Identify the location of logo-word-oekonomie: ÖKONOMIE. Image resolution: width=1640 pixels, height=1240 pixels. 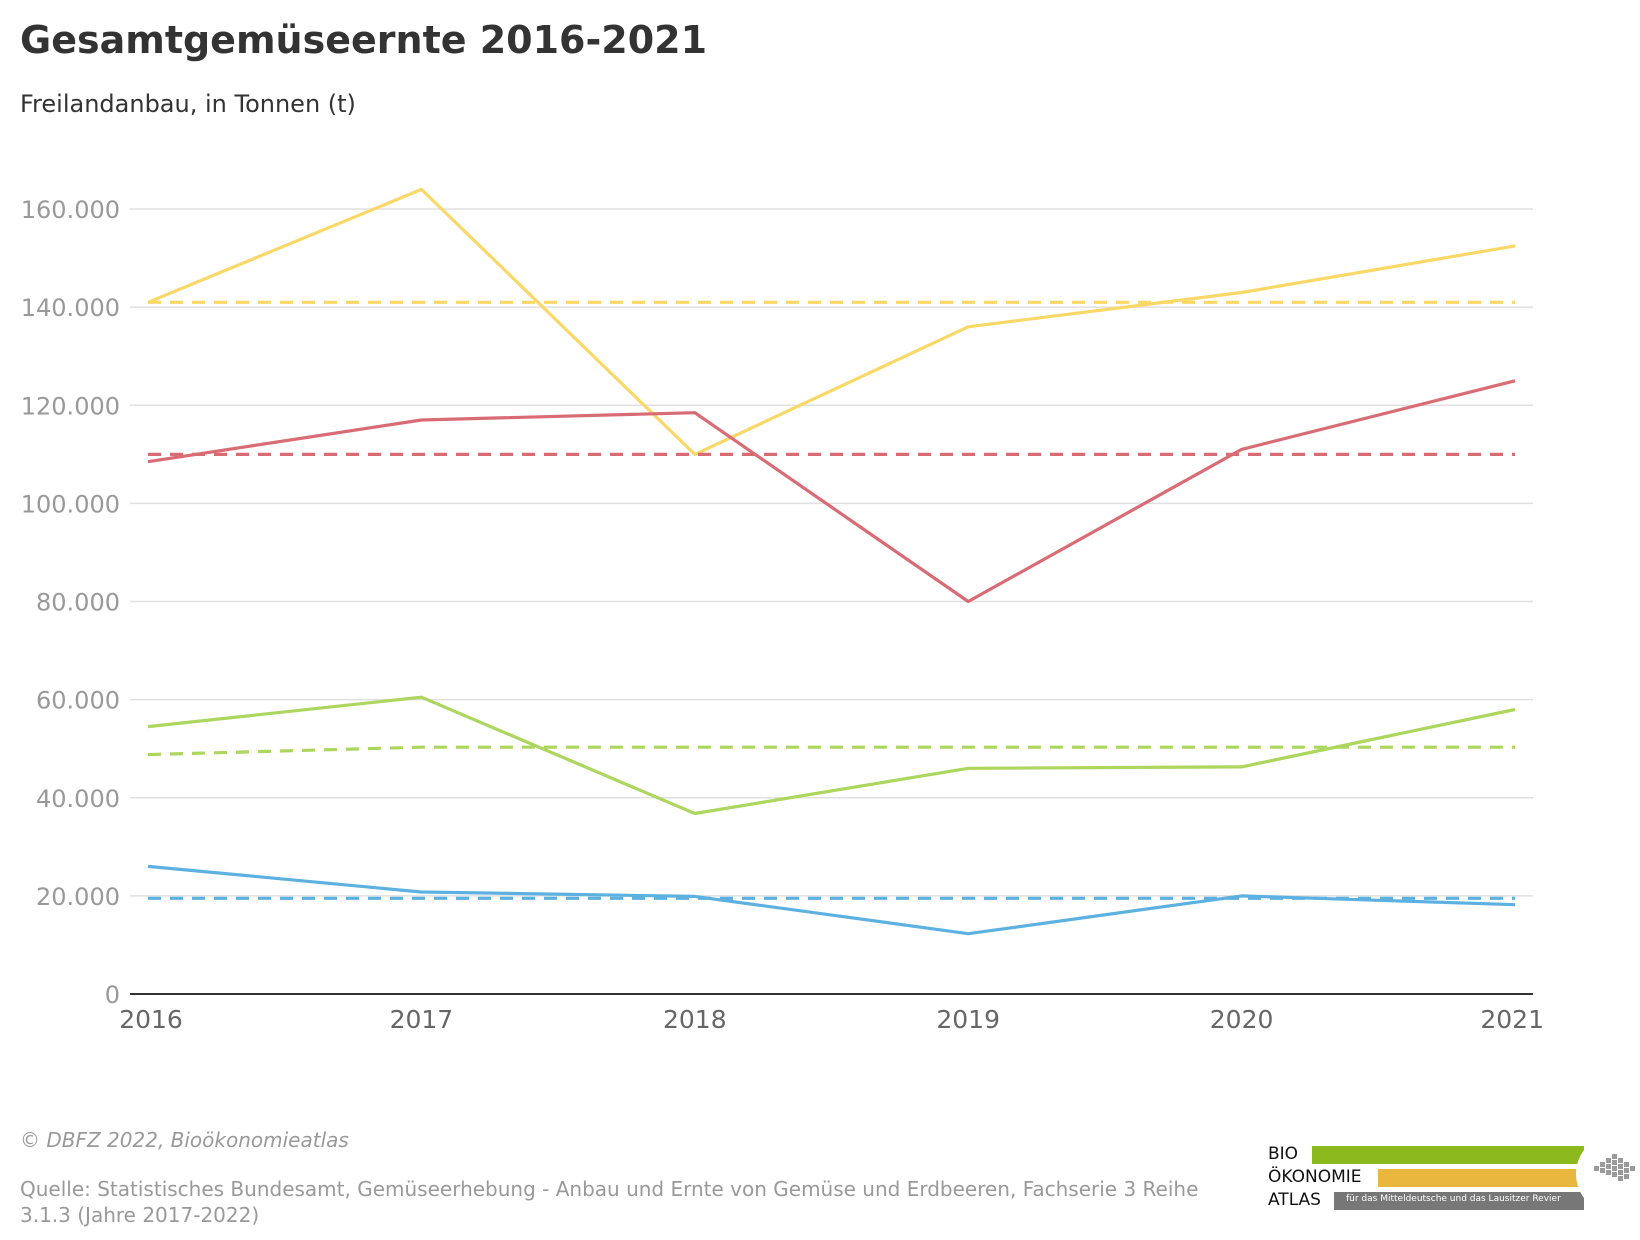
(1315, 1177).